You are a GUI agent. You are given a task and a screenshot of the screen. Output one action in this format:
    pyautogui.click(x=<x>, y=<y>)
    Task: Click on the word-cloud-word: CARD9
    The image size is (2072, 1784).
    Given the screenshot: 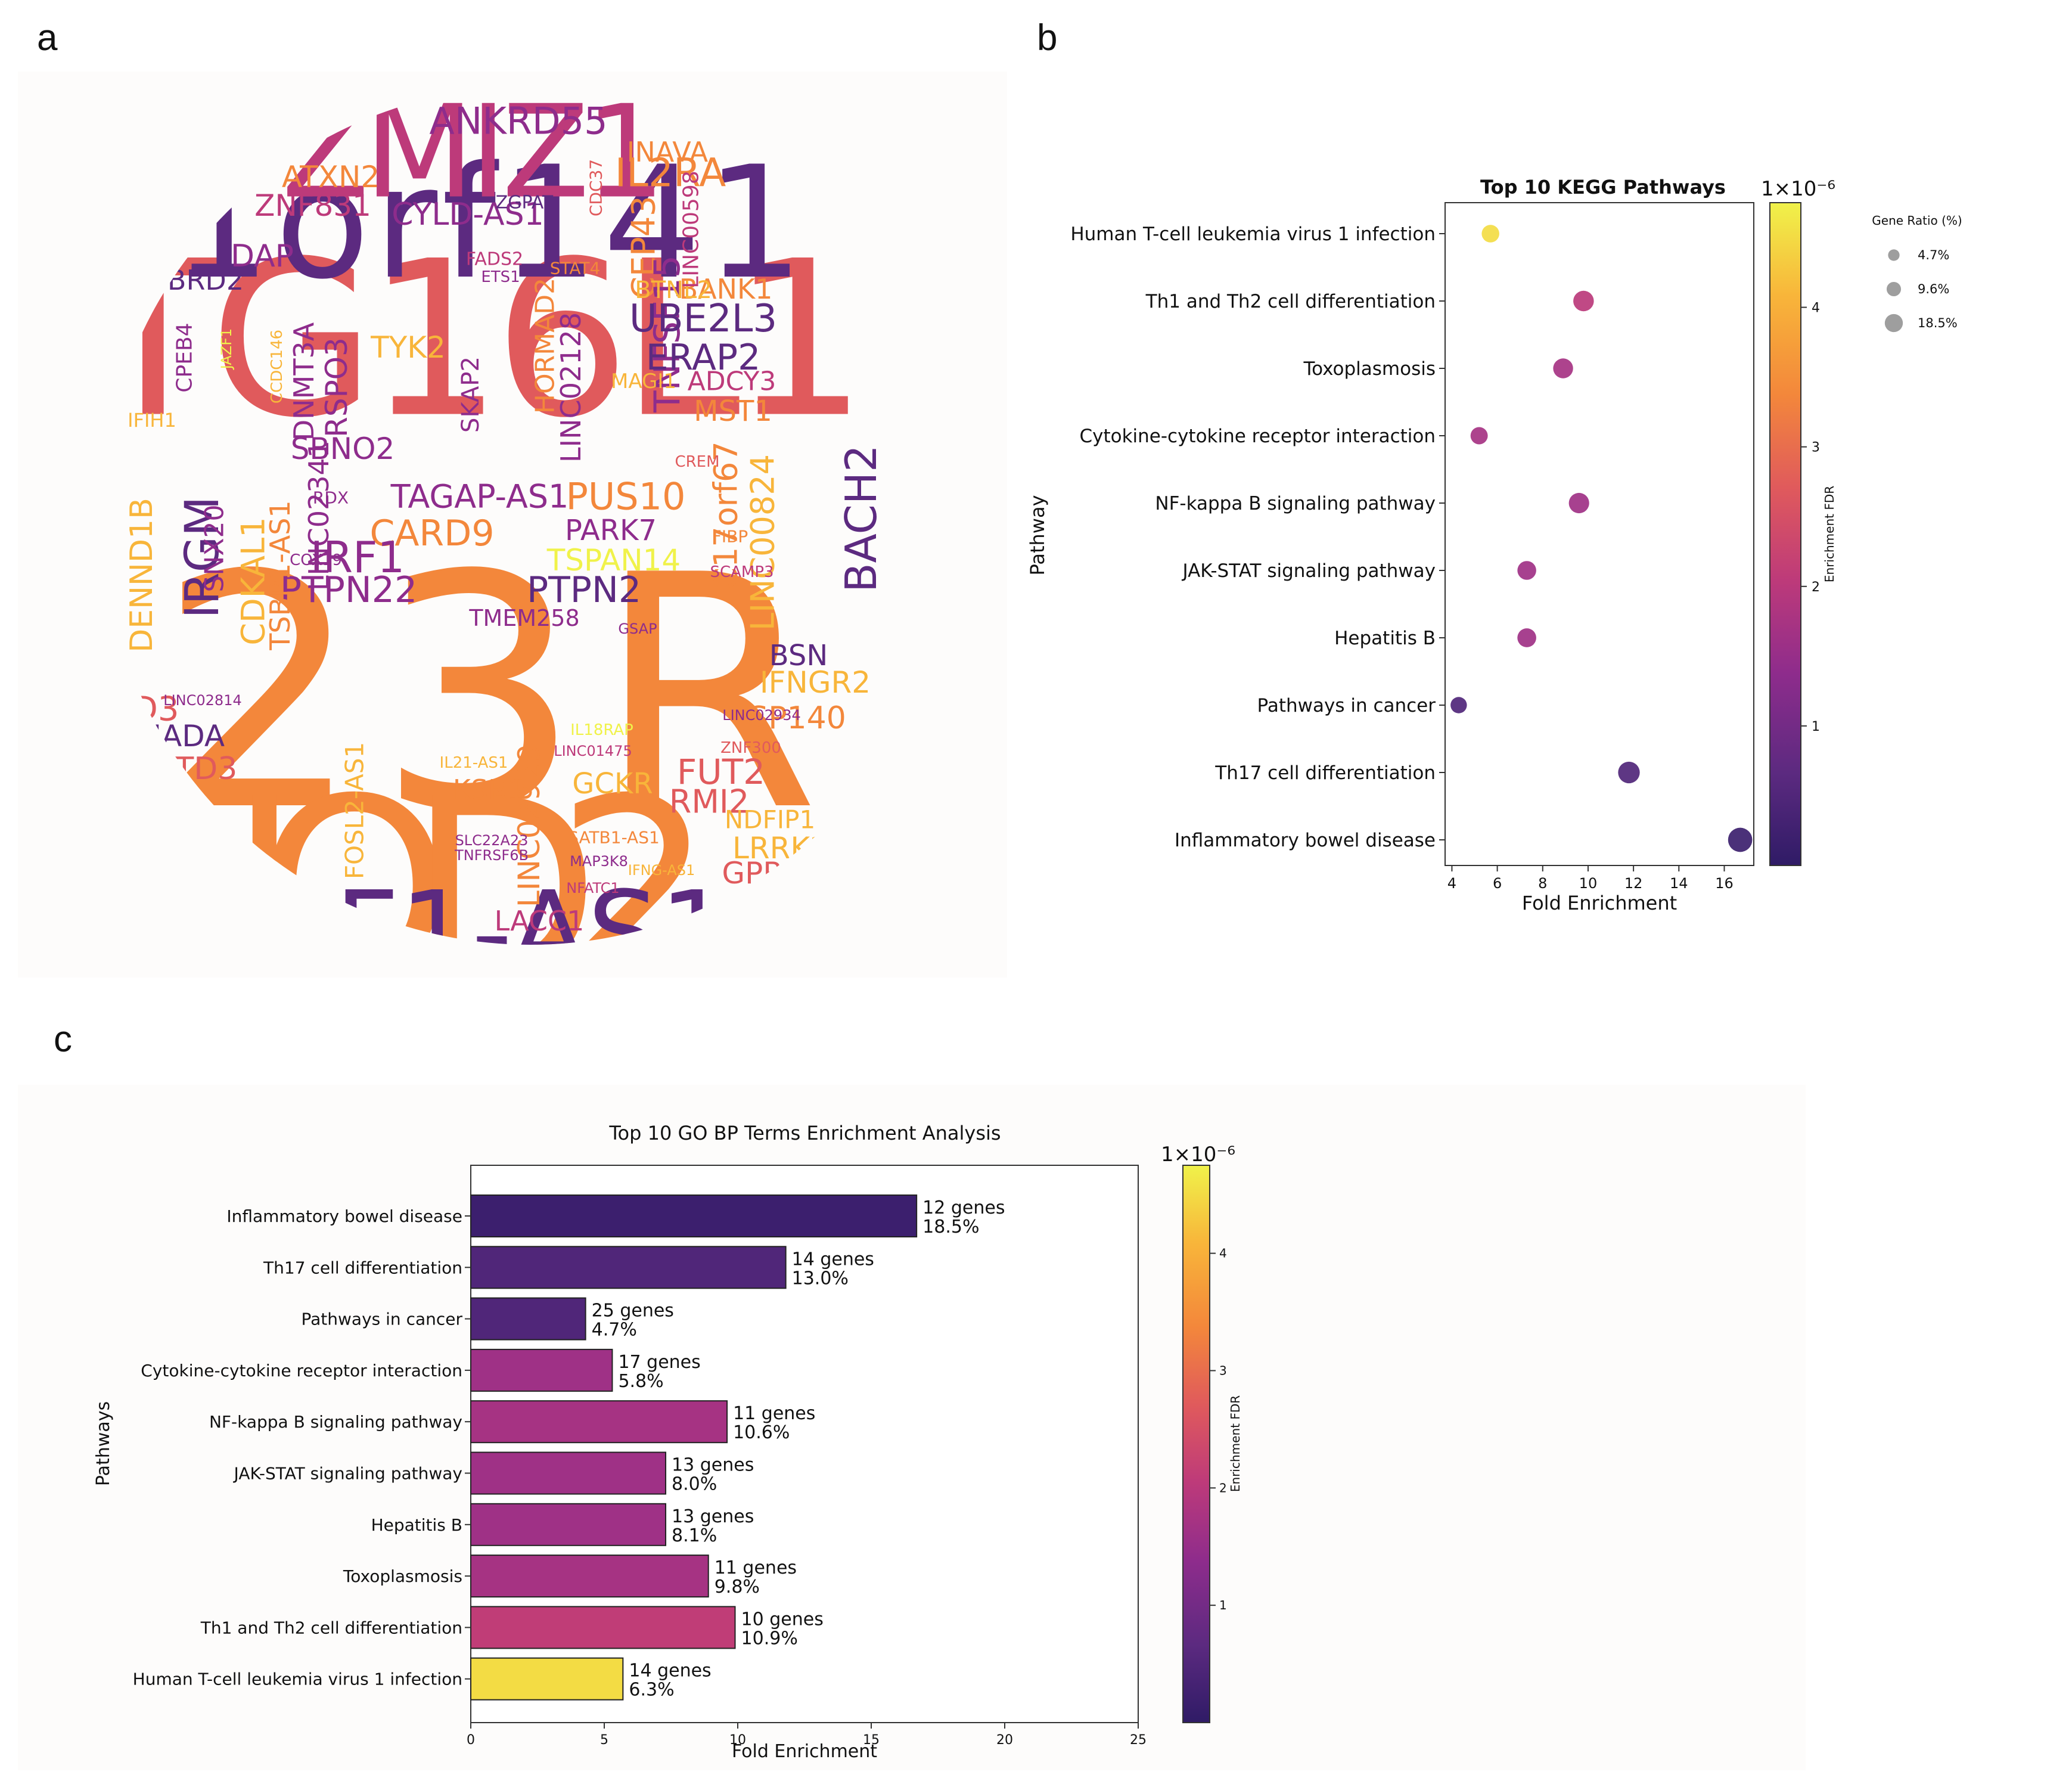 What is the action you would take?
    pyautogui.click(x=431, y=534)
    